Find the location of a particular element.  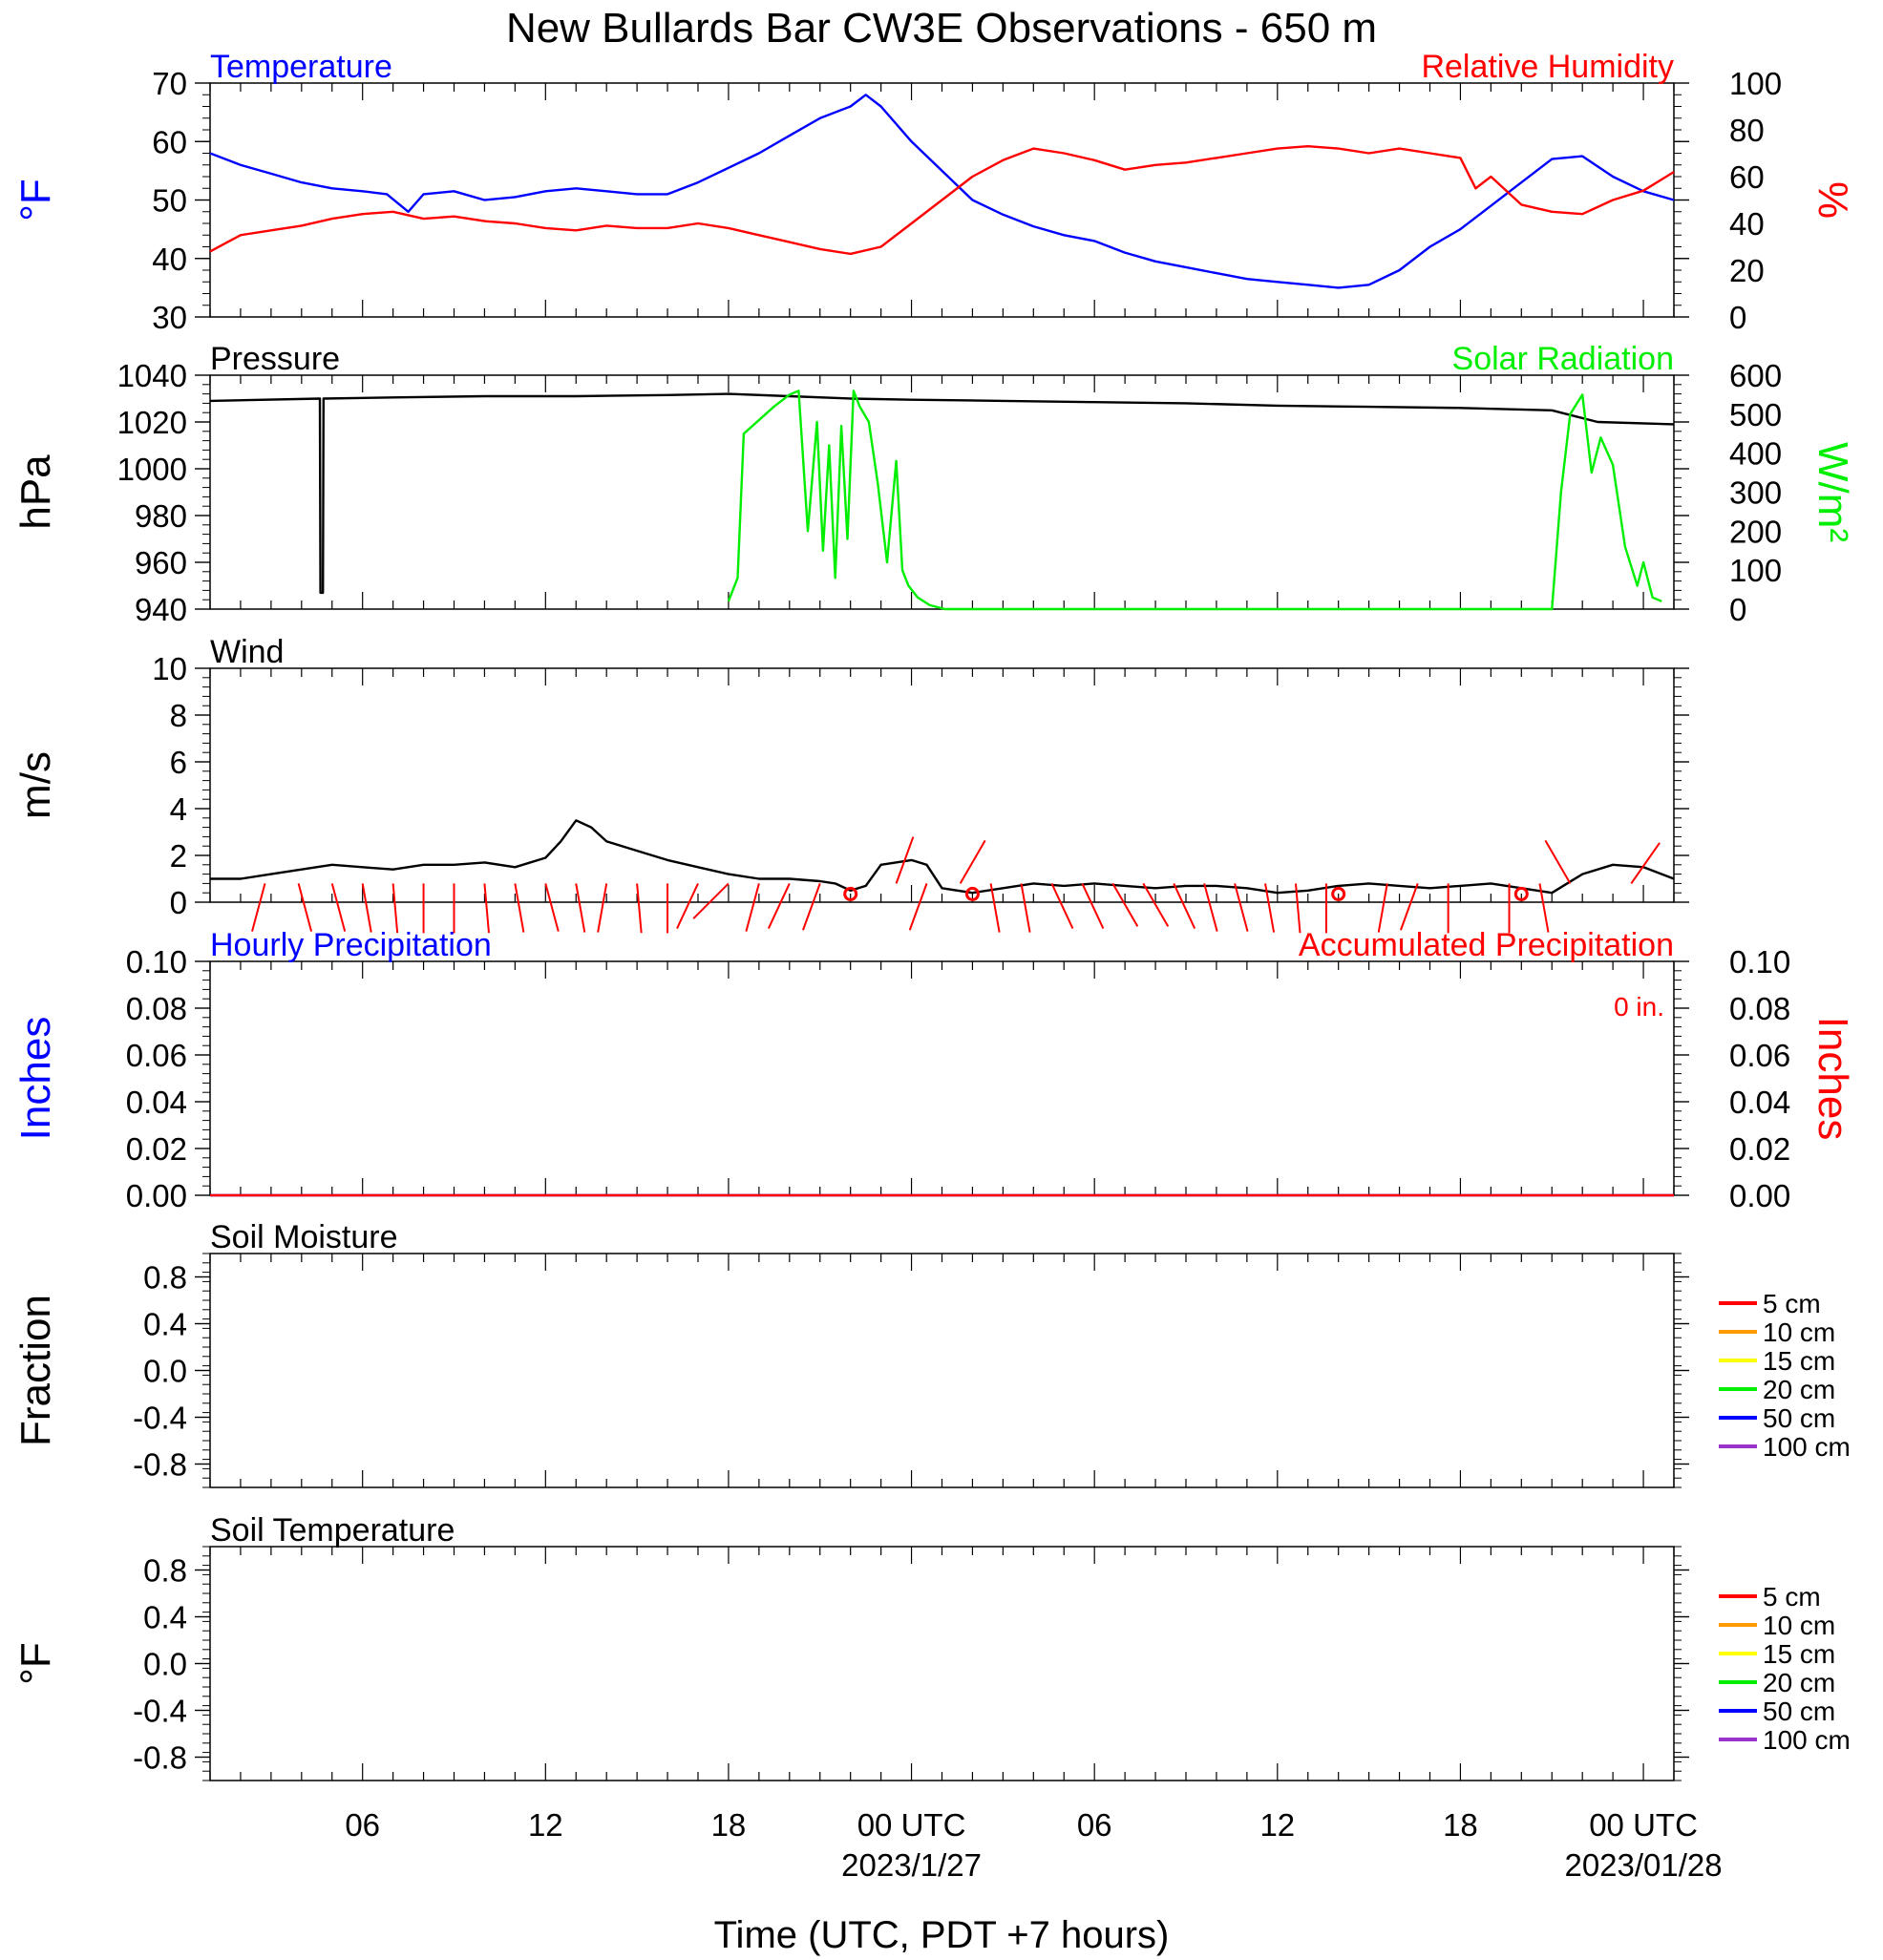

y-axis-label-left: m/s is located at coordinates (35, 785).